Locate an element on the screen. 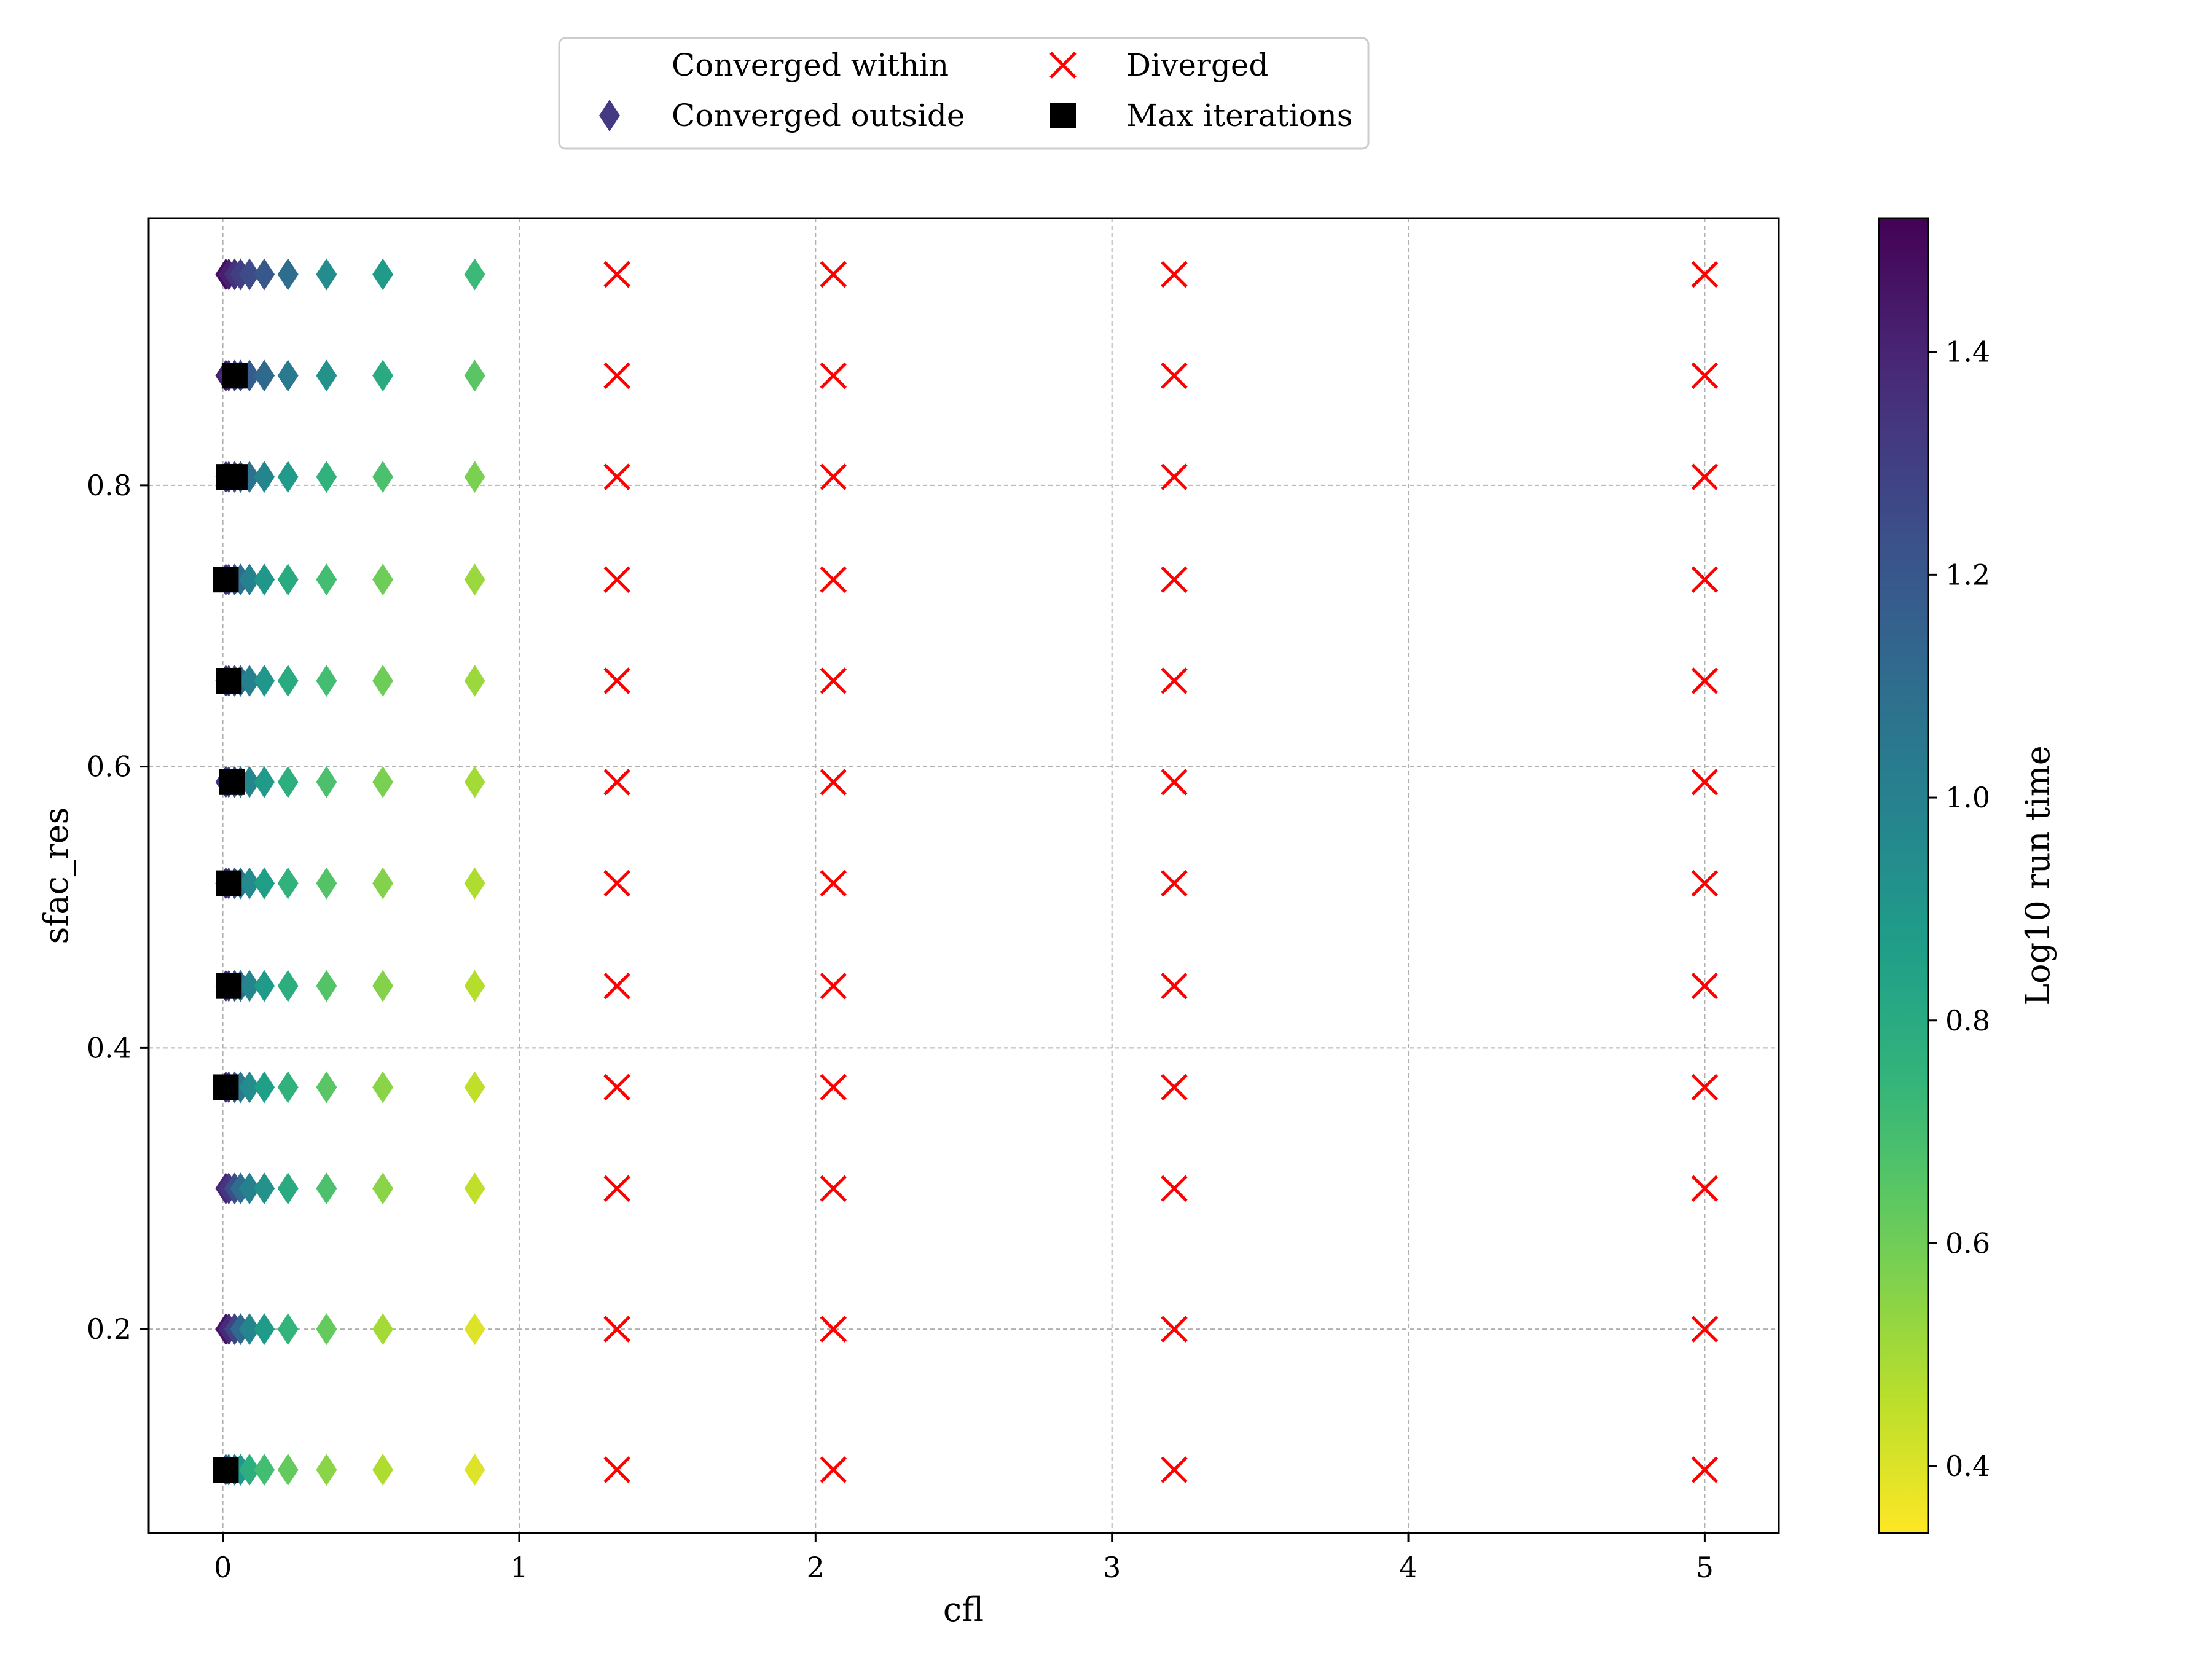 This screenshot has width=2212, height=1659. y-tick-label: 0.8 is located at coordinates (109, 485).